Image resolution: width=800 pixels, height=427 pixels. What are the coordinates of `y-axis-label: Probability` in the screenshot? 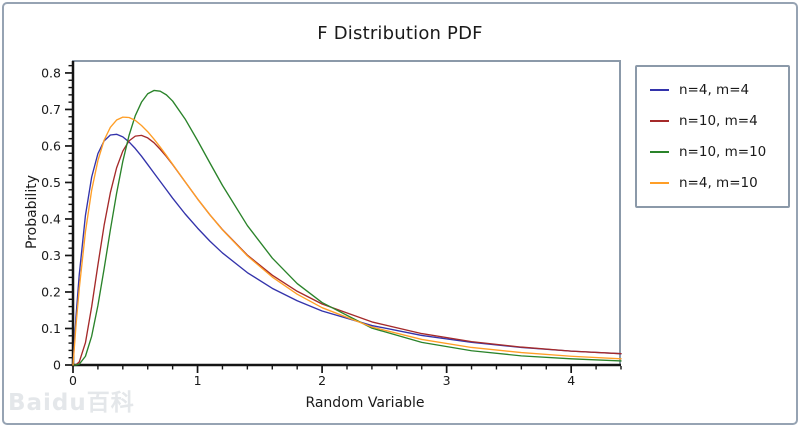 It's located at (32, 212).